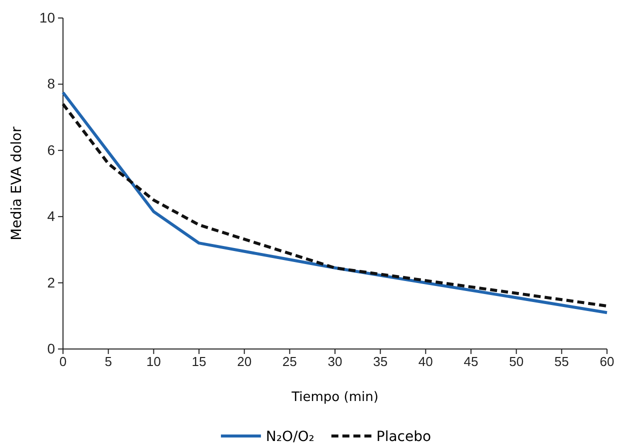 Image resolution: width=617 pixels, height=448 pixels. I want to click on y-tick-label: 0, so click(51, 348).